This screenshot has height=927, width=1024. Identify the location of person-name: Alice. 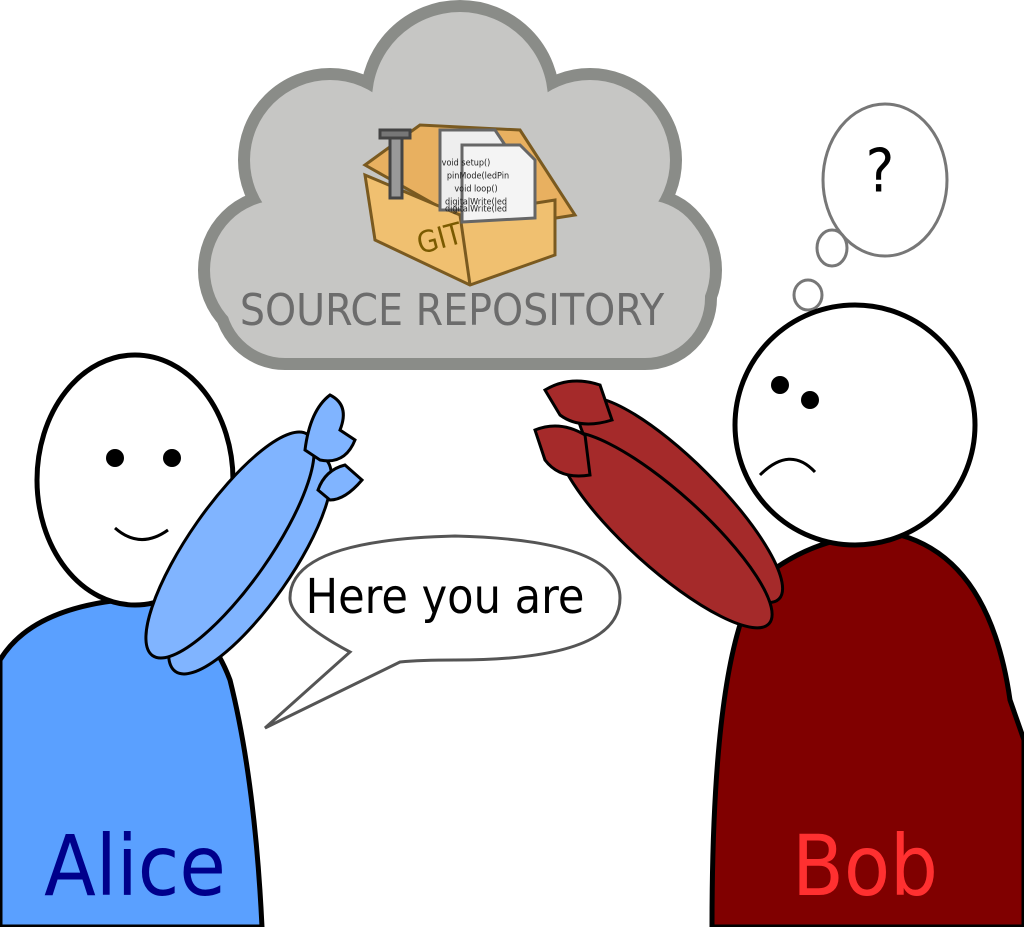
(135, 866).